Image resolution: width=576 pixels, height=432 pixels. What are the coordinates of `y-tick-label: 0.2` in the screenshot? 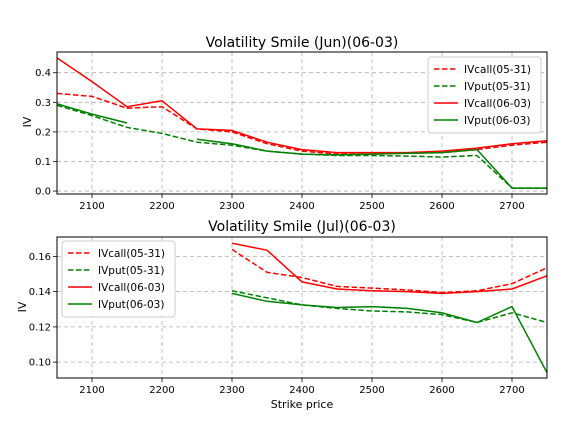 It's located at (43, 132).